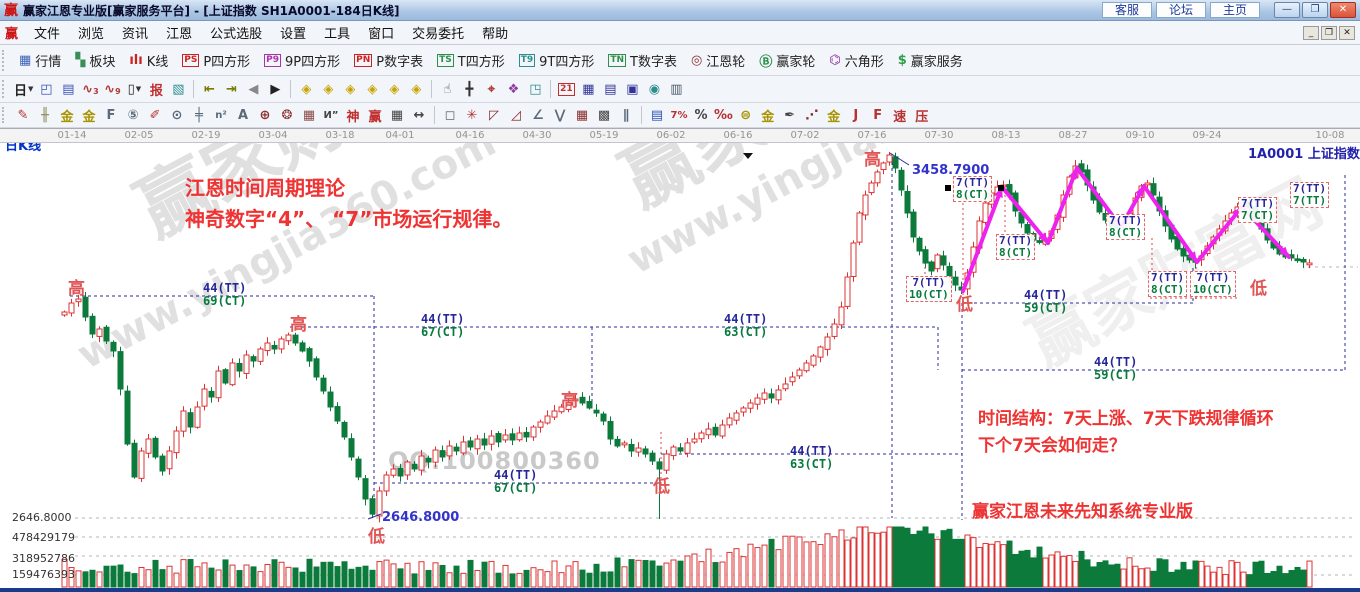 This screenshot has width=1360, height=592. What do you see at coordinates (67, 115) in the screenshot?
I see `gold-square-tool: 金` at bounding box center [67, 115].